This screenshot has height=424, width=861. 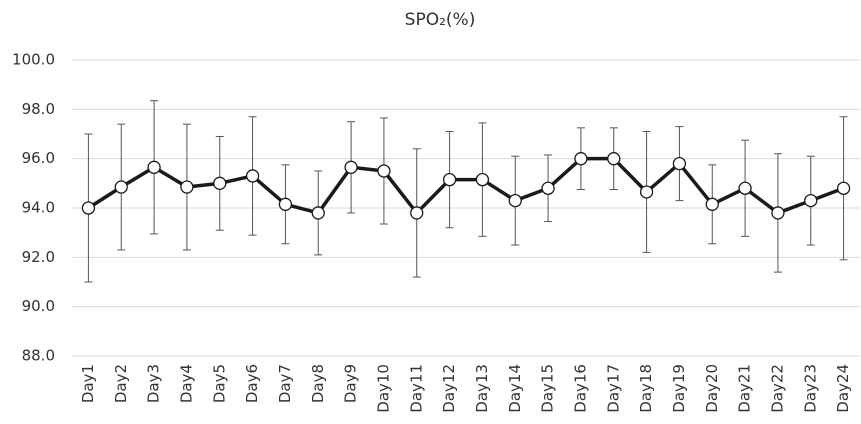 What do you see at coordinates (482, 388) in the screenshot?
I see `x-tick-label: Day13` at bounding box center [482, 388].